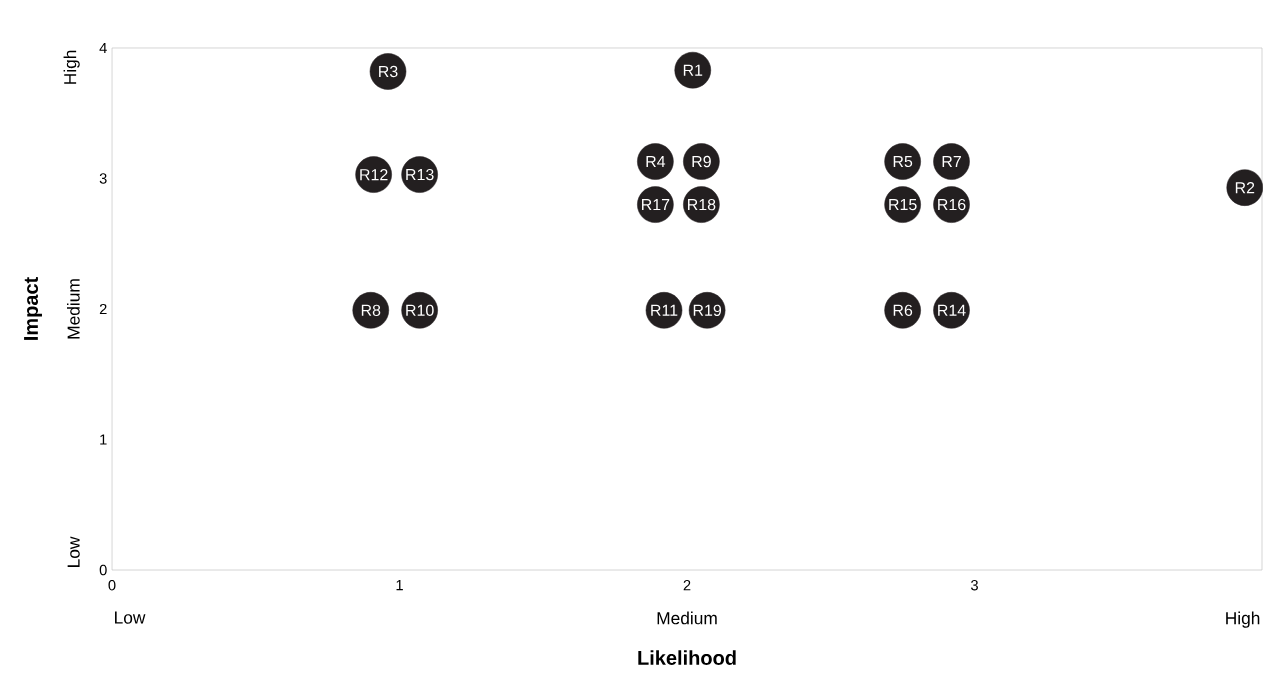 The width and height of the screenshot is (1263, 679). Describe the element at coordinates (103, 48) in the screenshot. I see `y-tick-label: 4` at that location.